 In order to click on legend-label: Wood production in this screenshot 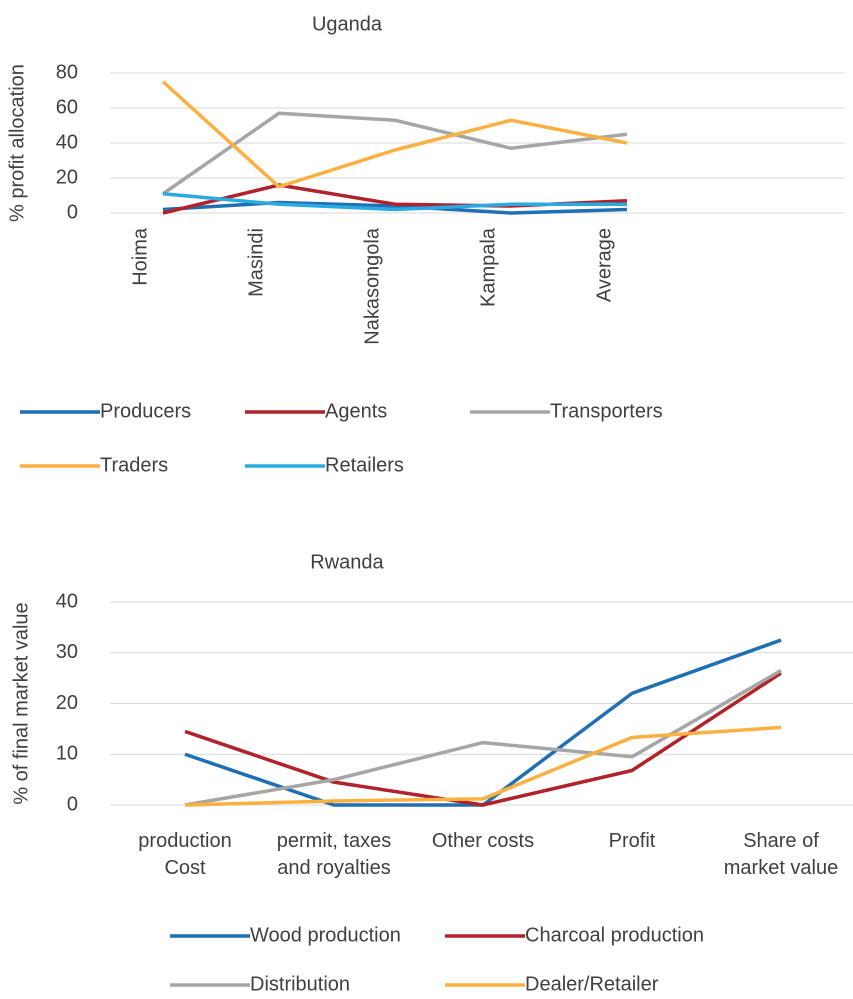, I will do `click(325, 935)`.